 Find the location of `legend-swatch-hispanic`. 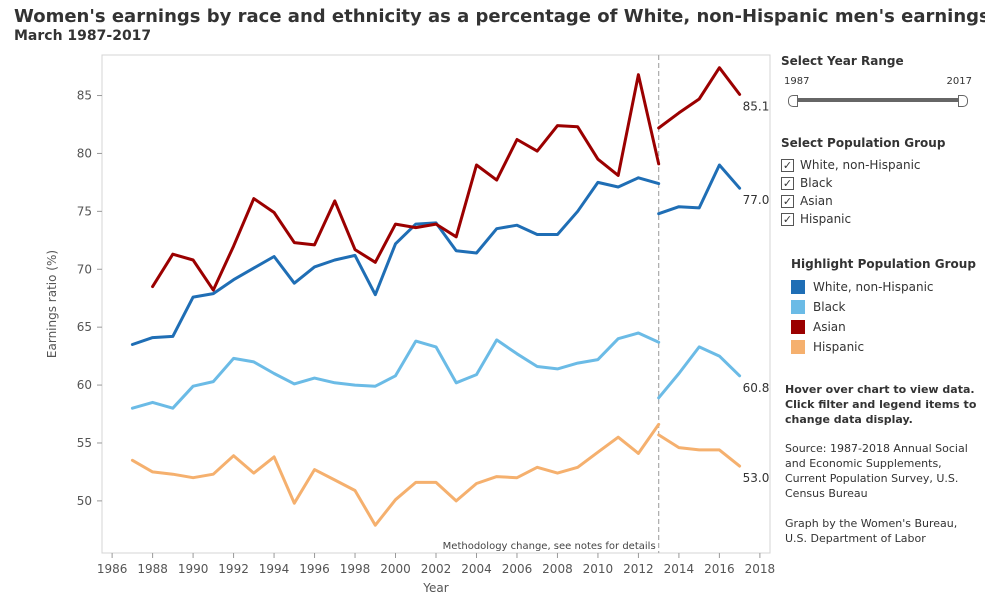

legend-swatch-hispanic is located at coordinates (798, 347).